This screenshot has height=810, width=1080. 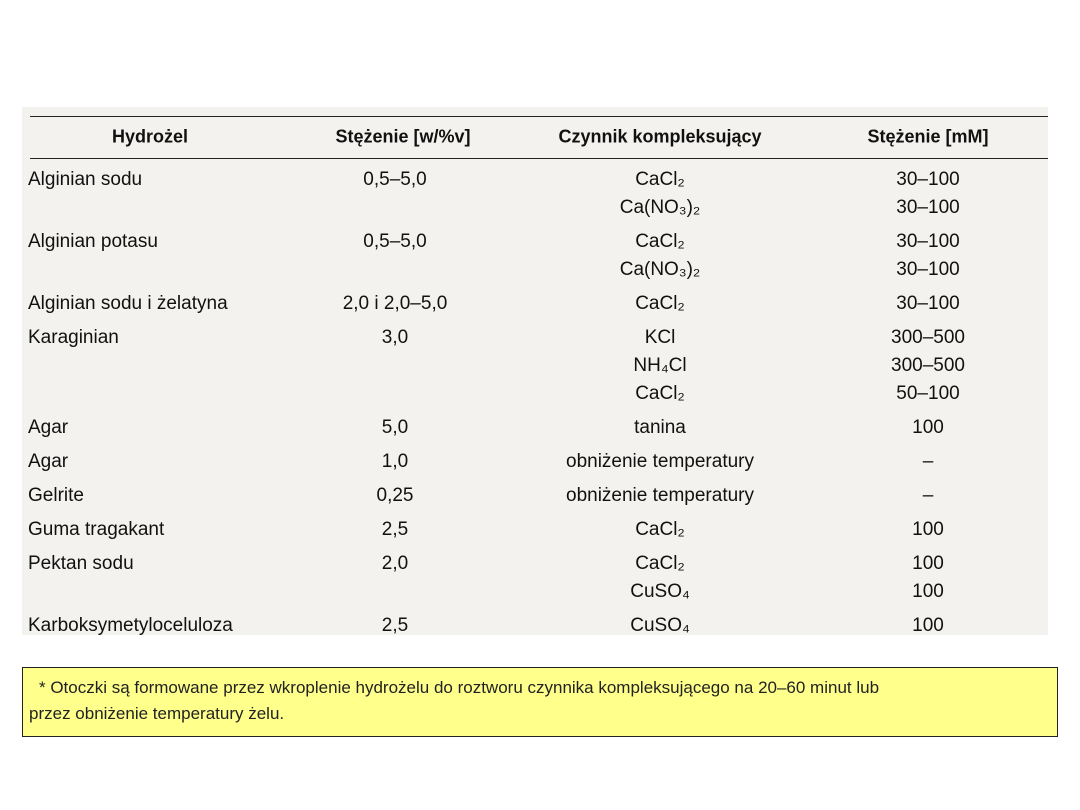 I want to click on header-cell: Stężenie [mM], so click(x=928, y=136).